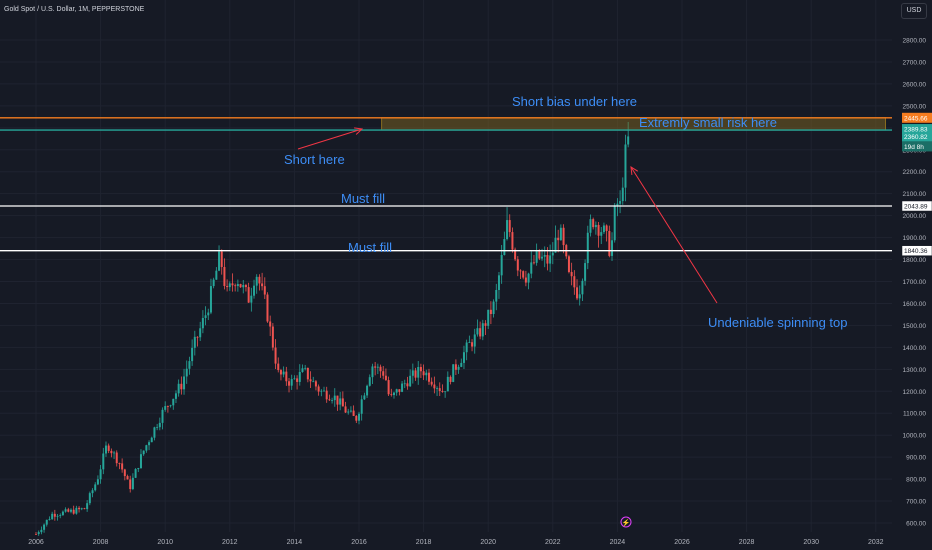 This screenshot has height=550, width=932. What do you see at coordinates (914, 414) in the screenshot?
I see `y-tick-label: 1100.00` at bounding box center [914, 414].